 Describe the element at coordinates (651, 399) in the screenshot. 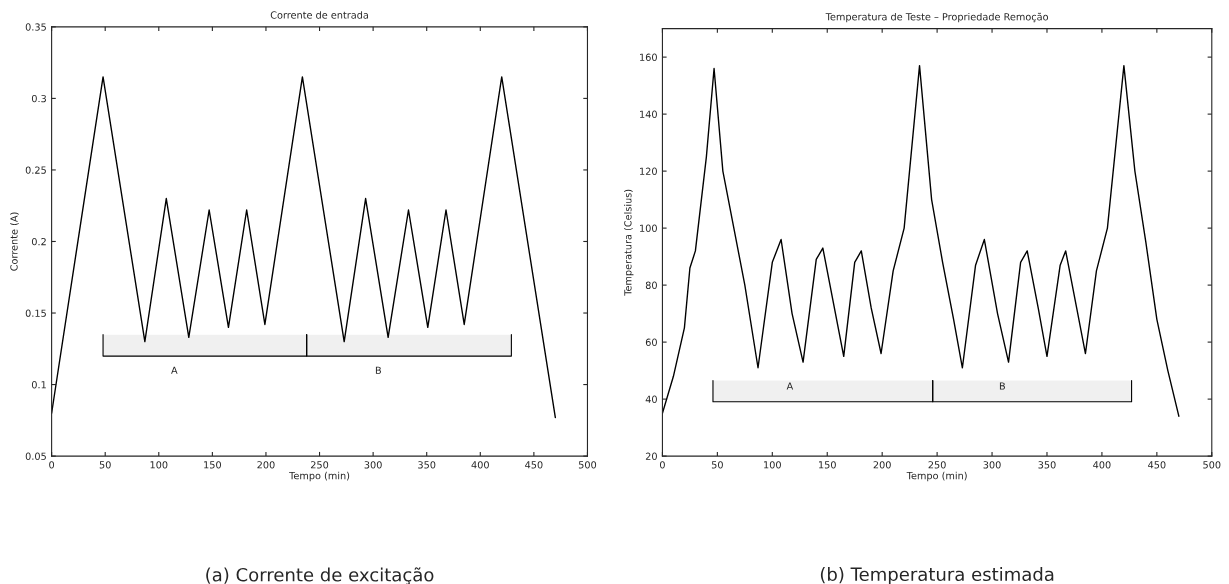

I see `y-tick-label: 40` at that location.